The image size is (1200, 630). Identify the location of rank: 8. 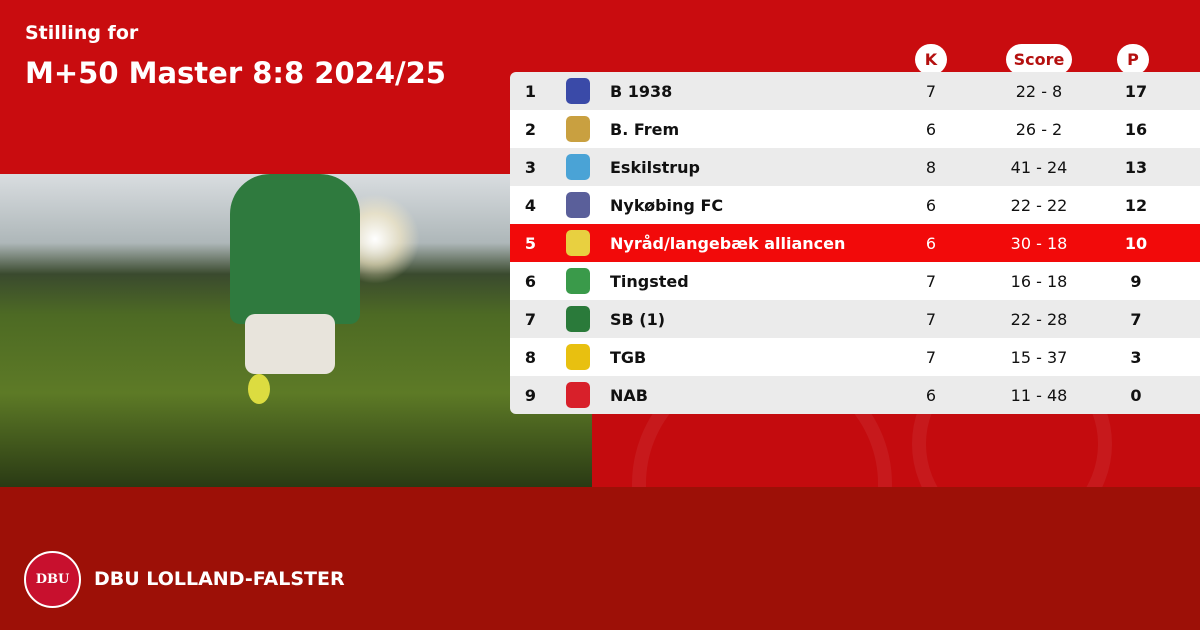
(530, 357).